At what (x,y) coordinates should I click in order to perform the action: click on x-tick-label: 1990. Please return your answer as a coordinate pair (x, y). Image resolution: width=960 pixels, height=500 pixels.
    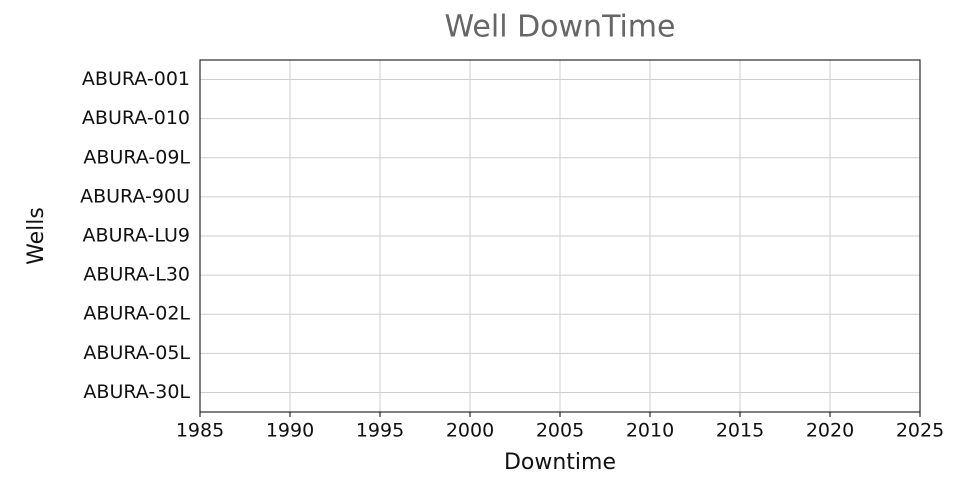
    Looking at the image, I should click on (290, 431).